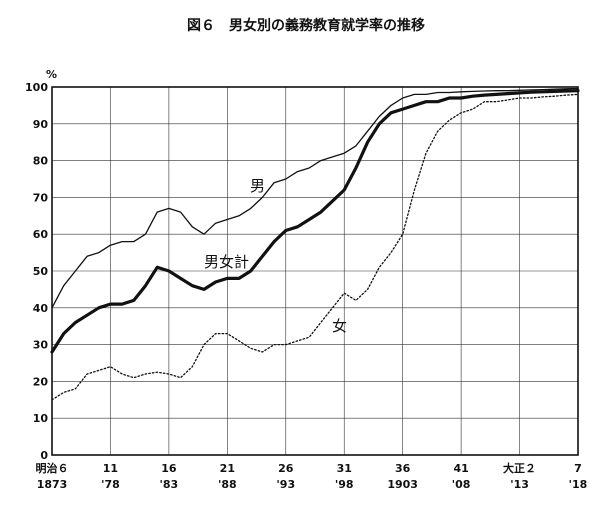 This screenshot has height=523, width=613. What do you see at coordinates (169, 468) in the screenshot?
I see `x-tick-label-era: 16` at bounding box center [169, 468].